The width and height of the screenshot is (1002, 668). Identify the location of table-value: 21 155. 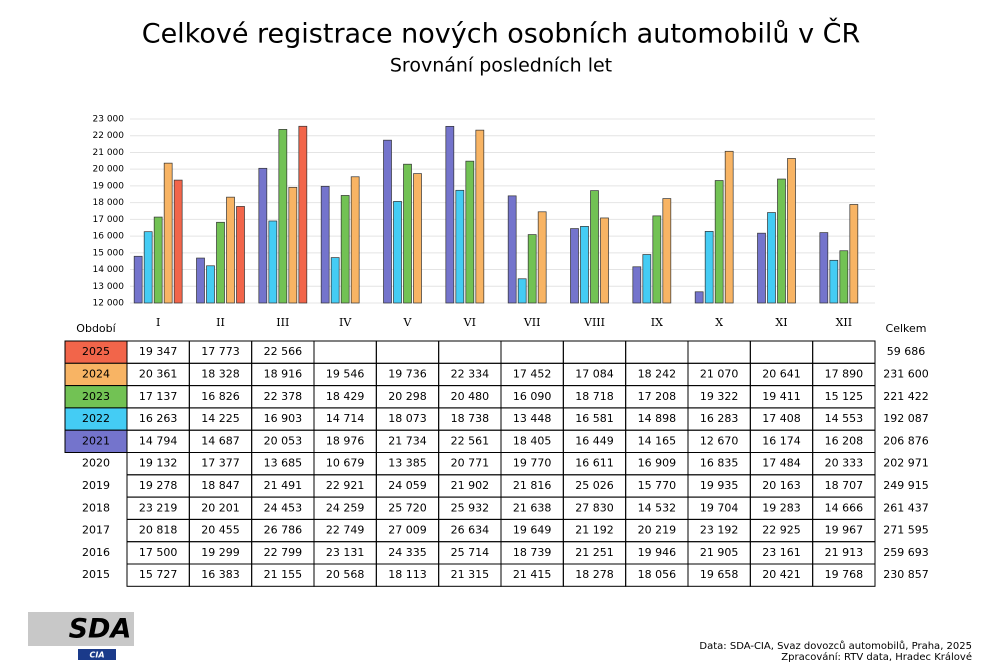
(283, 574).